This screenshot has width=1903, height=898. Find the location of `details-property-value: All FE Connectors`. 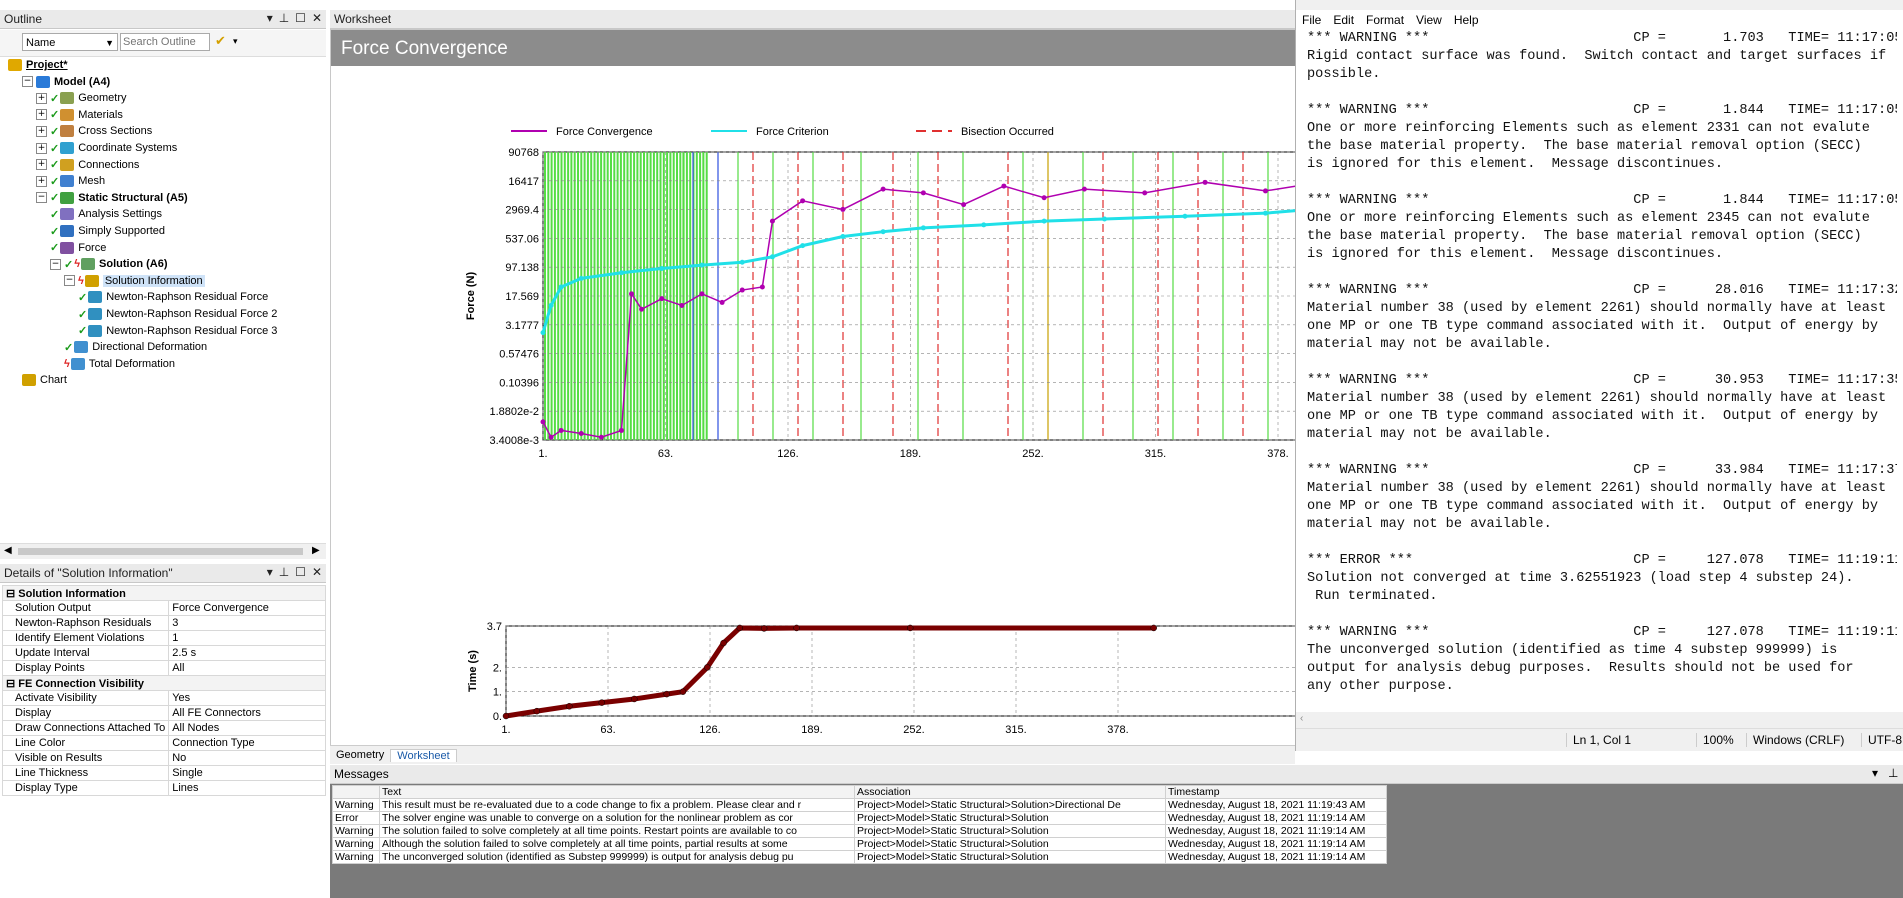

details-property-value: All FE Connectors is located at coordinates (247, 713).